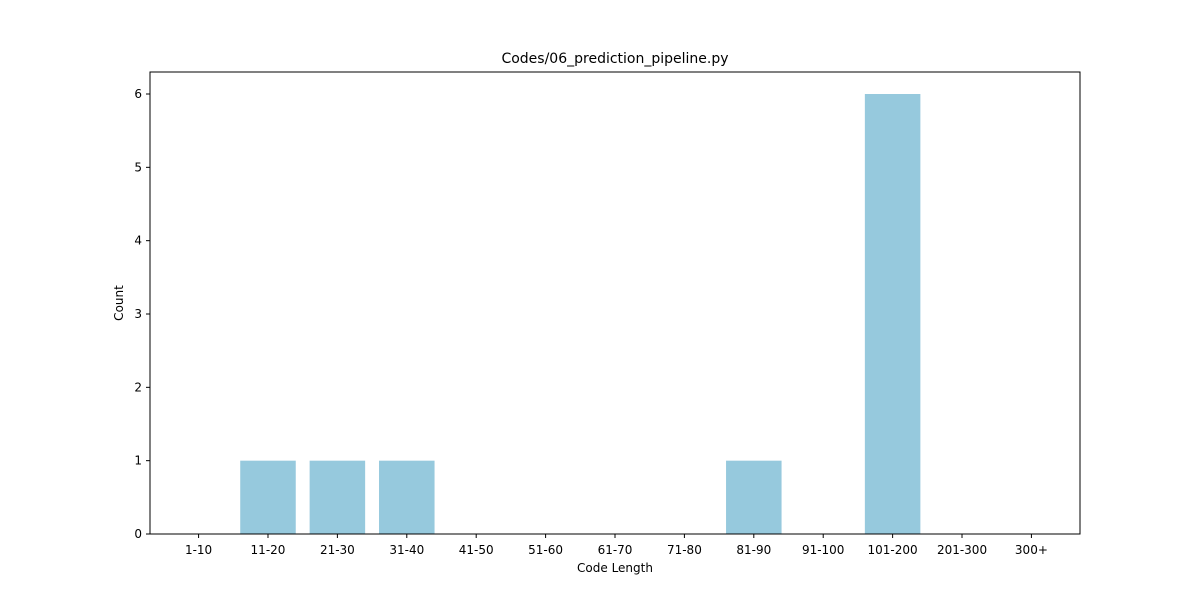  What do you see at coordinates (138, 167) in the screenshot?
I see `y-tick-label: 5` at bounding box center [138, 167].